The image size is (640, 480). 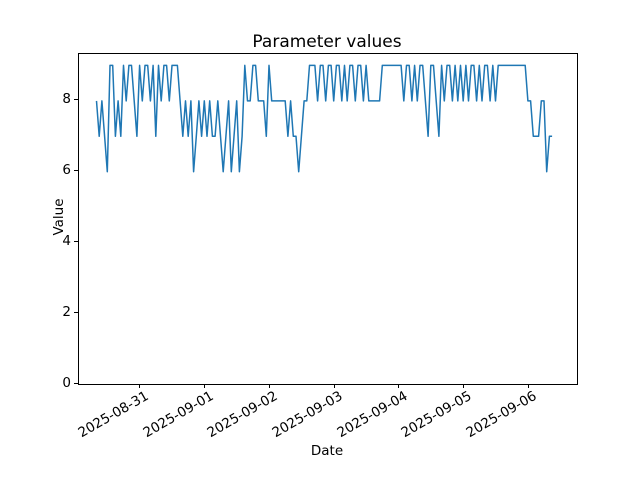 What do you see at coordinates (66, 382) in the screenshot?
I see `y-tick-label: 0` at bounding box center [66, 382].